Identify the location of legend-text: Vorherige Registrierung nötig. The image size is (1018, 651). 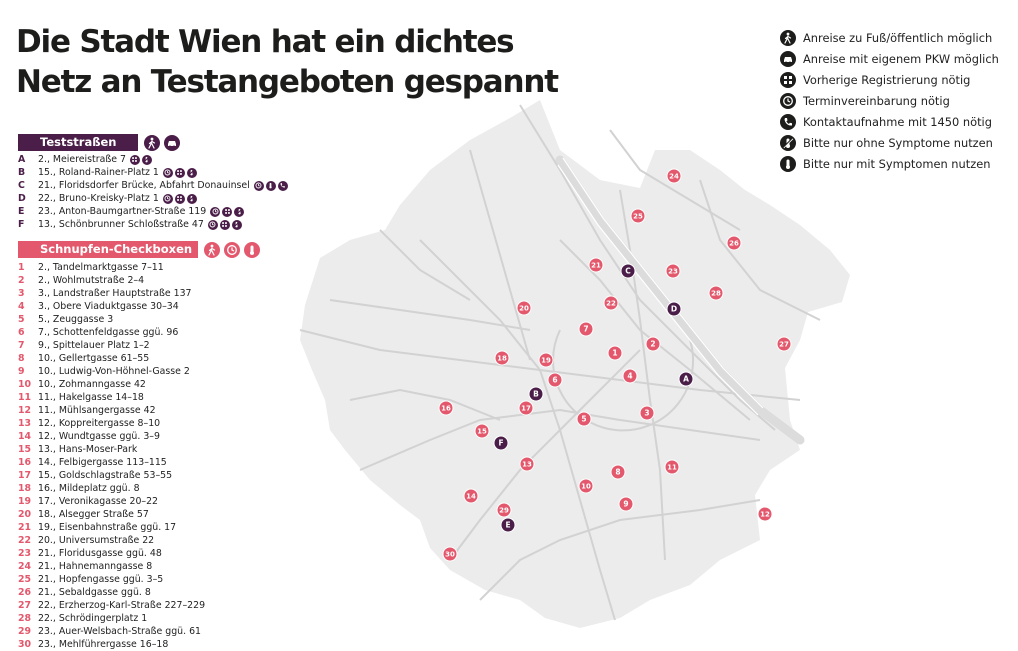
(887, 79).